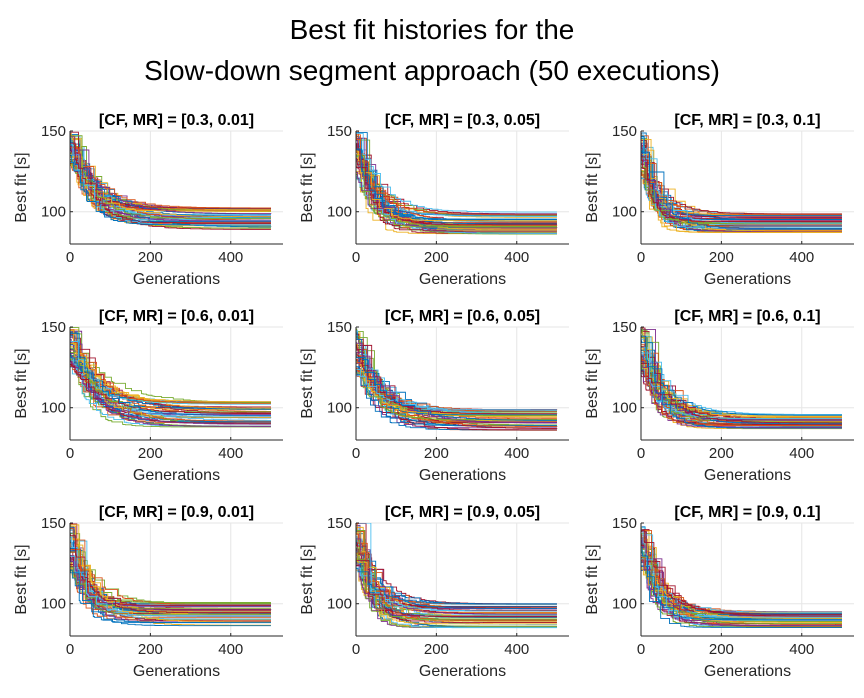  Describe the element at coordinates (176, 512) in the screenshot. I see `subplot-title: [CF, MR] = [0.9, 0.01]` at that location.